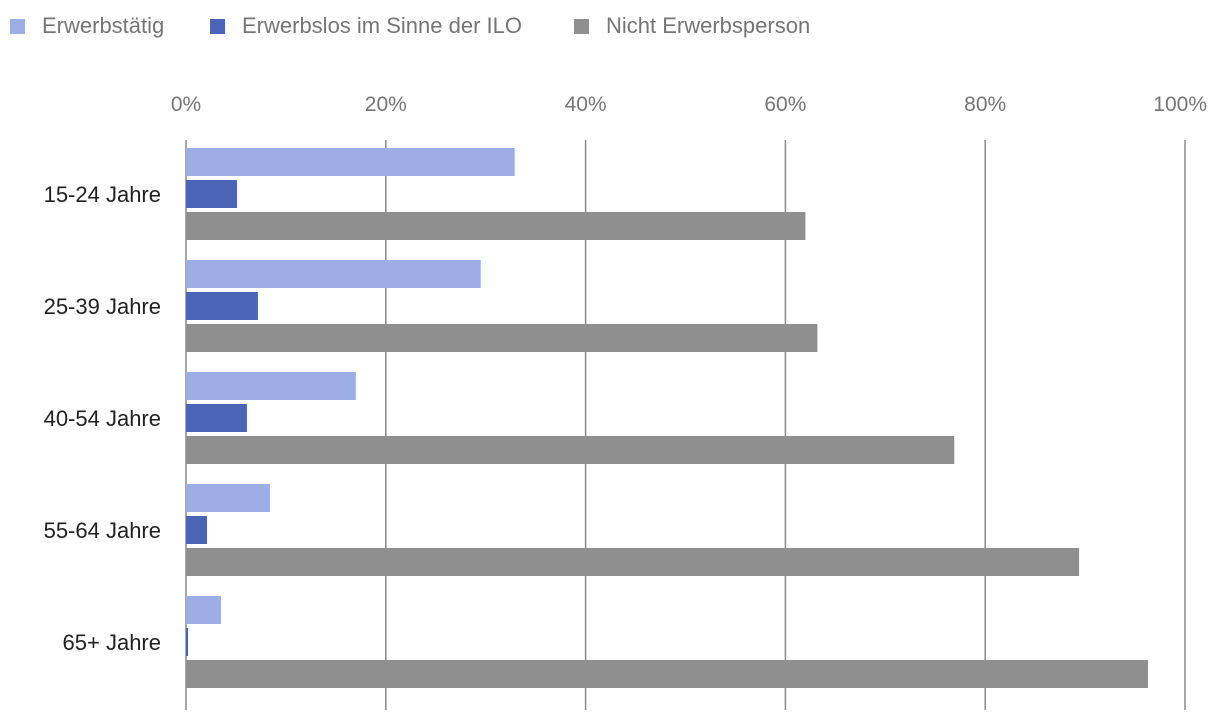 The height and width of the screenshot is (720, 1220). Describe the element at coordinates (689, 104) in the screenshot. I see `x-axis-ticks: 0% 20% 40% 60% 80% 100%` at that location.